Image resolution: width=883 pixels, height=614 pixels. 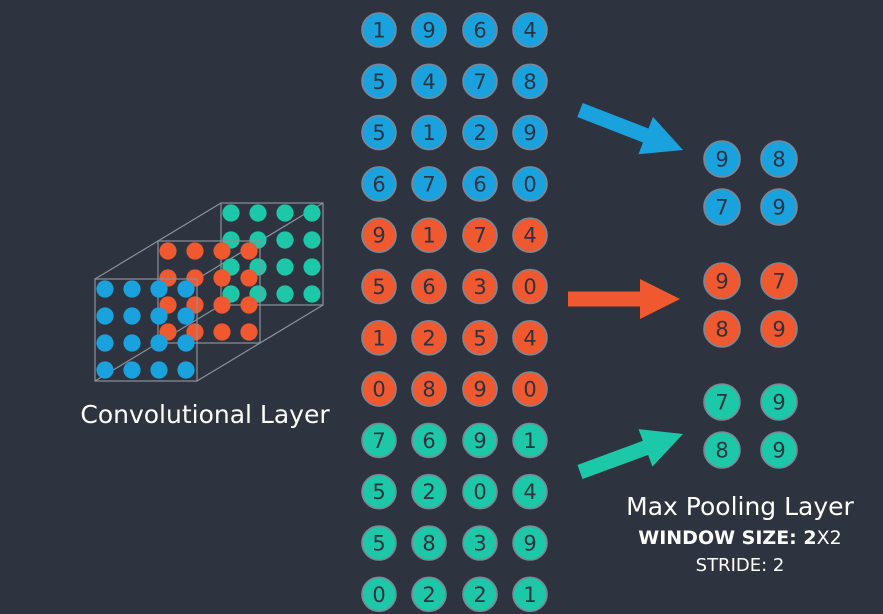 I want to click on conv-layer-orange, so click(x=209, y=292).